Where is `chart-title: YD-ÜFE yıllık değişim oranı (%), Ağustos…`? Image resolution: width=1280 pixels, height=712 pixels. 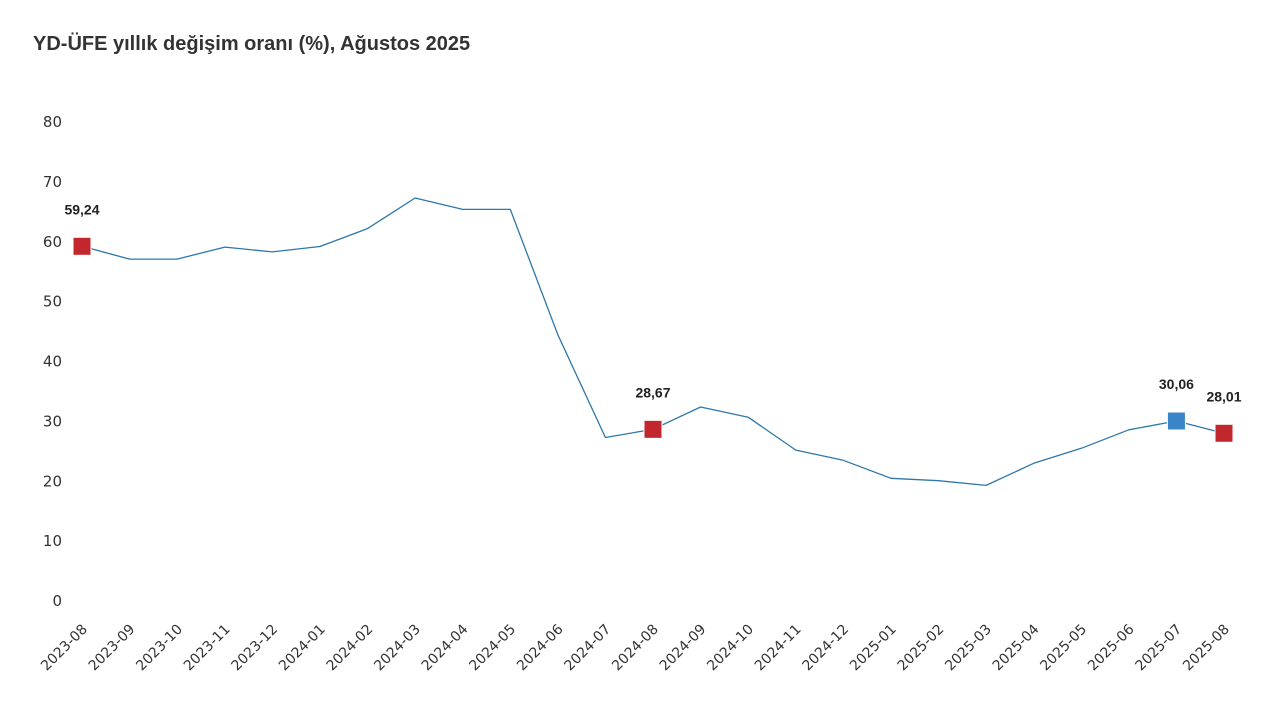
chart-title: YD-ÜFE yıllık değişim oranı (%), Ağustos… is located at coordinates (252, 44).